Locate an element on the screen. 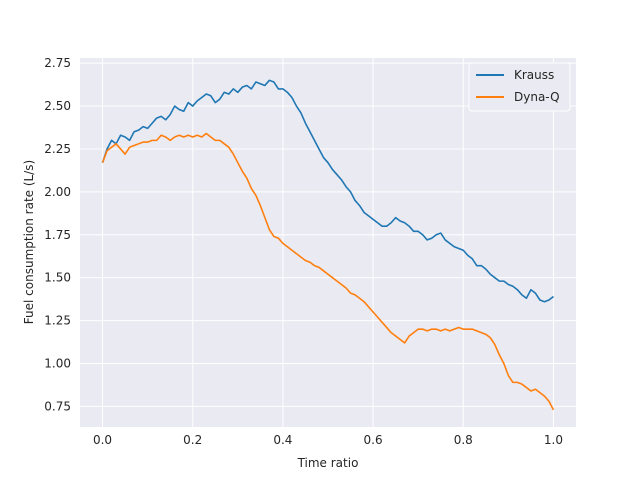 This screenshot has height=480, width=640. x-axis-label: Time ratio is located at coordinates (328, 463).